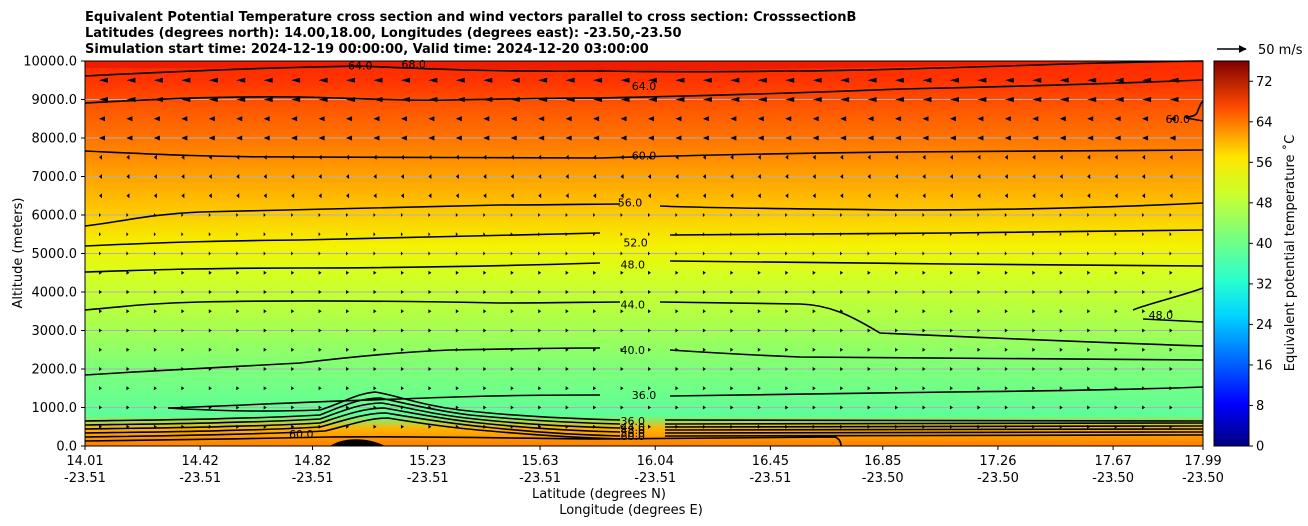  What do you see at coordinates (633, 350) in the screenshot?
I see `contour-label: 40.0` at bounding box center [633, 350].